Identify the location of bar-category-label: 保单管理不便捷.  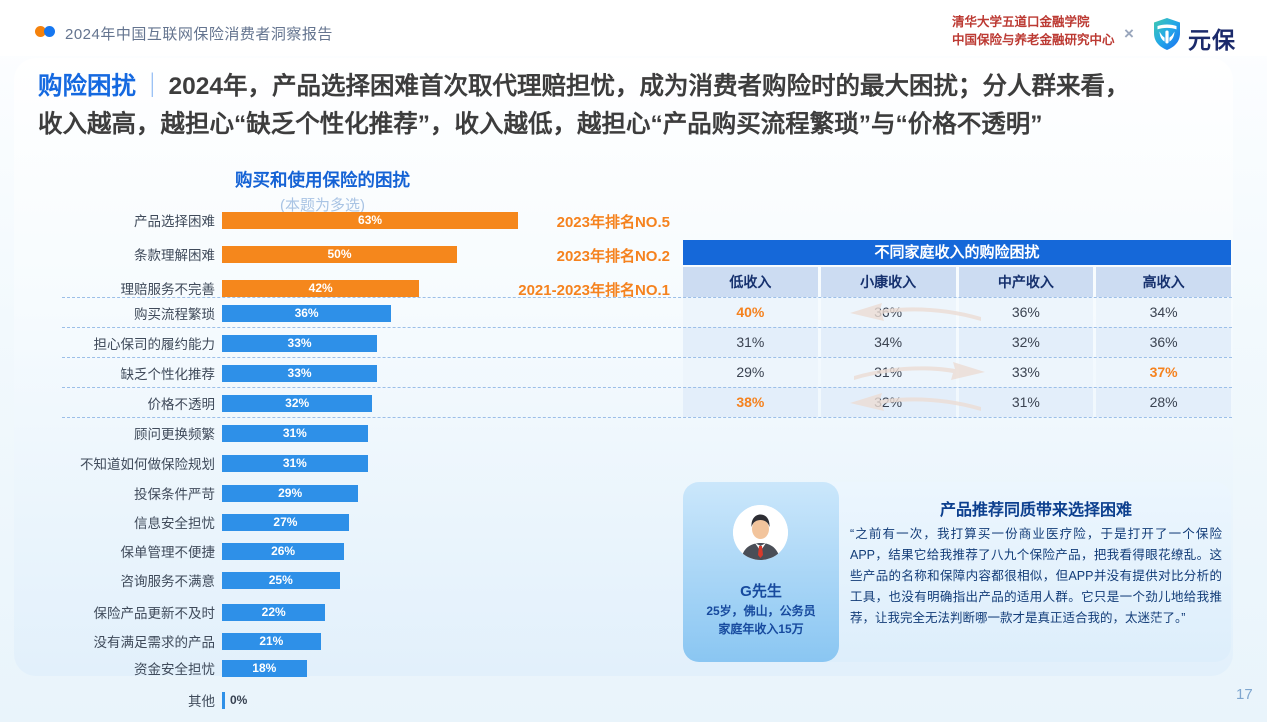
(168, 552).